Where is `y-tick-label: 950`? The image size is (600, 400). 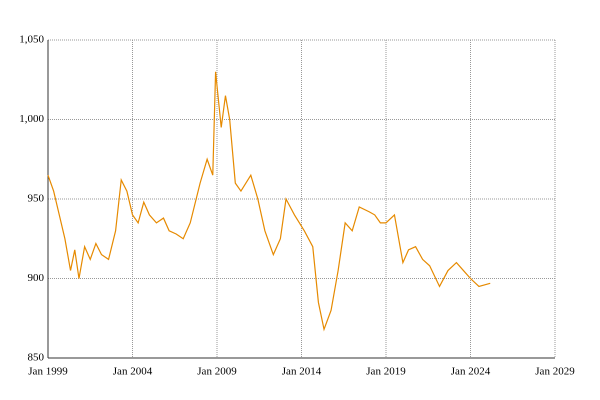 y-tick-label: 950 is located at coordinates (36, 199).